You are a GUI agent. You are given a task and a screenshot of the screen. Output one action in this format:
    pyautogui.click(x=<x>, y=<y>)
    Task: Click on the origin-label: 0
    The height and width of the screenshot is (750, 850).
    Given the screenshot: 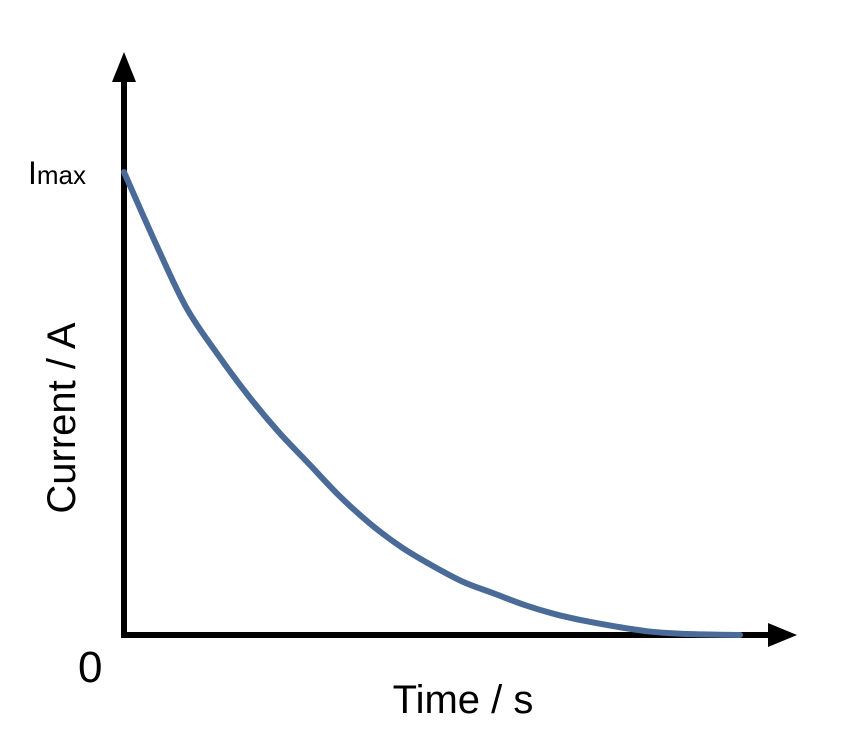 What is the action you would take?
    pyautogui.click(x=90, y=667)
    